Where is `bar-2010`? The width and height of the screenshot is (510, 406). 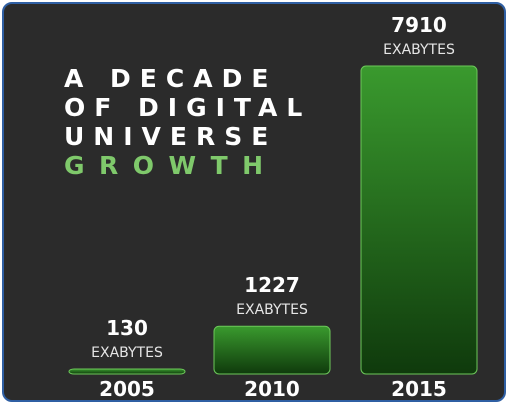 bar-2010 is located at coordinates (272, 350).